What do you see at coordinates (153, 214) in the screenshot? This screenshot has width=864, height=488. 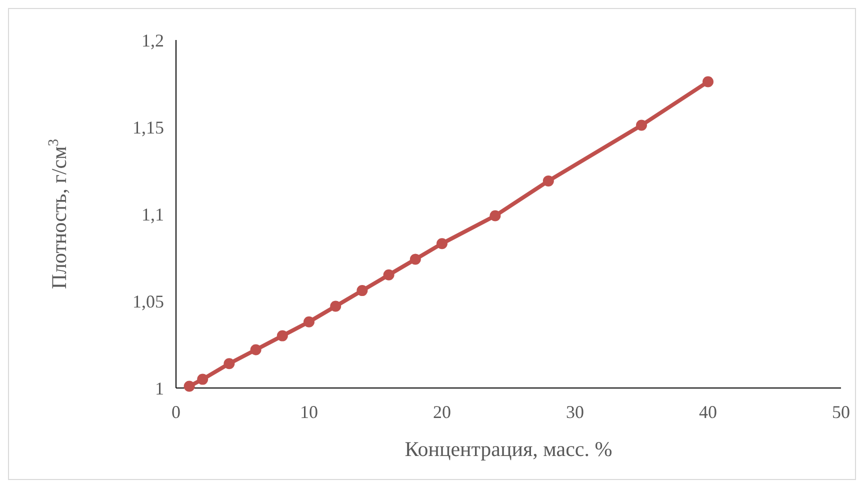 I see `y-tick-label: 1,1` at bounding box center [153, 214].